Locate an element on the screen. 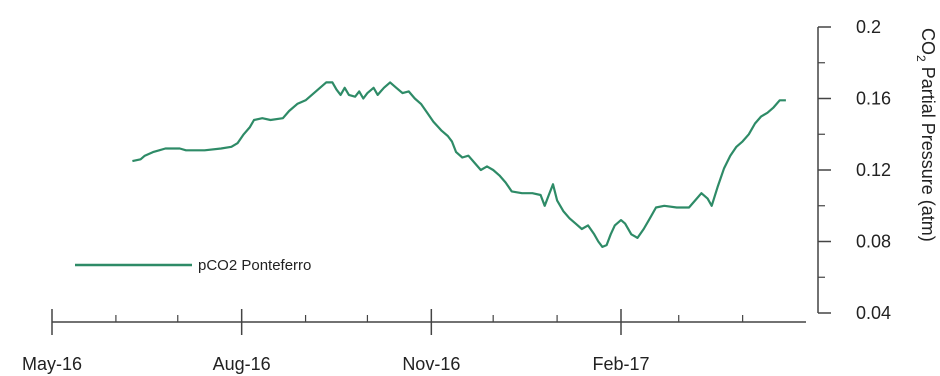 The height and width of the screenshot is (376, 940). y-axis: 0.04 0.08 0.12 0.16 0.2 is located at coordinates (854, 170).